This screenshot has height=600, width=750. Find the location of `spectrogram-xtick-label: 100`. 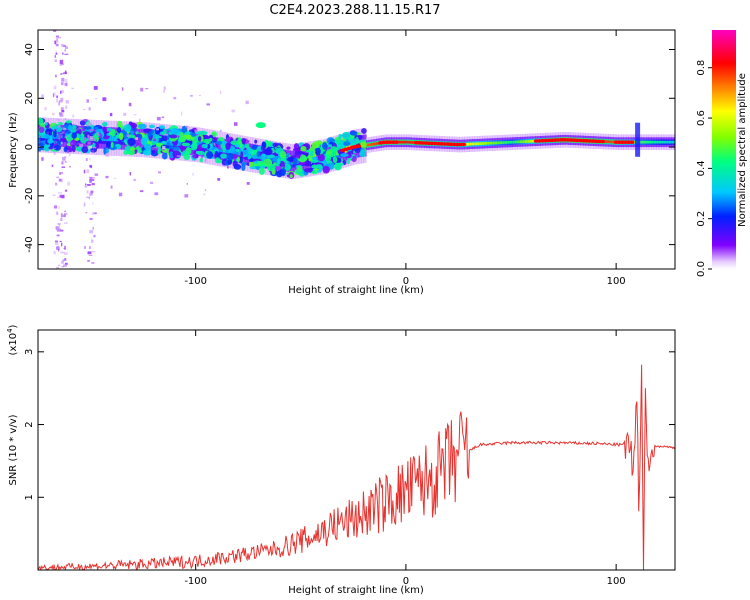

spectrogram-xtick-label: 100 is located at coordinates (616, 281).